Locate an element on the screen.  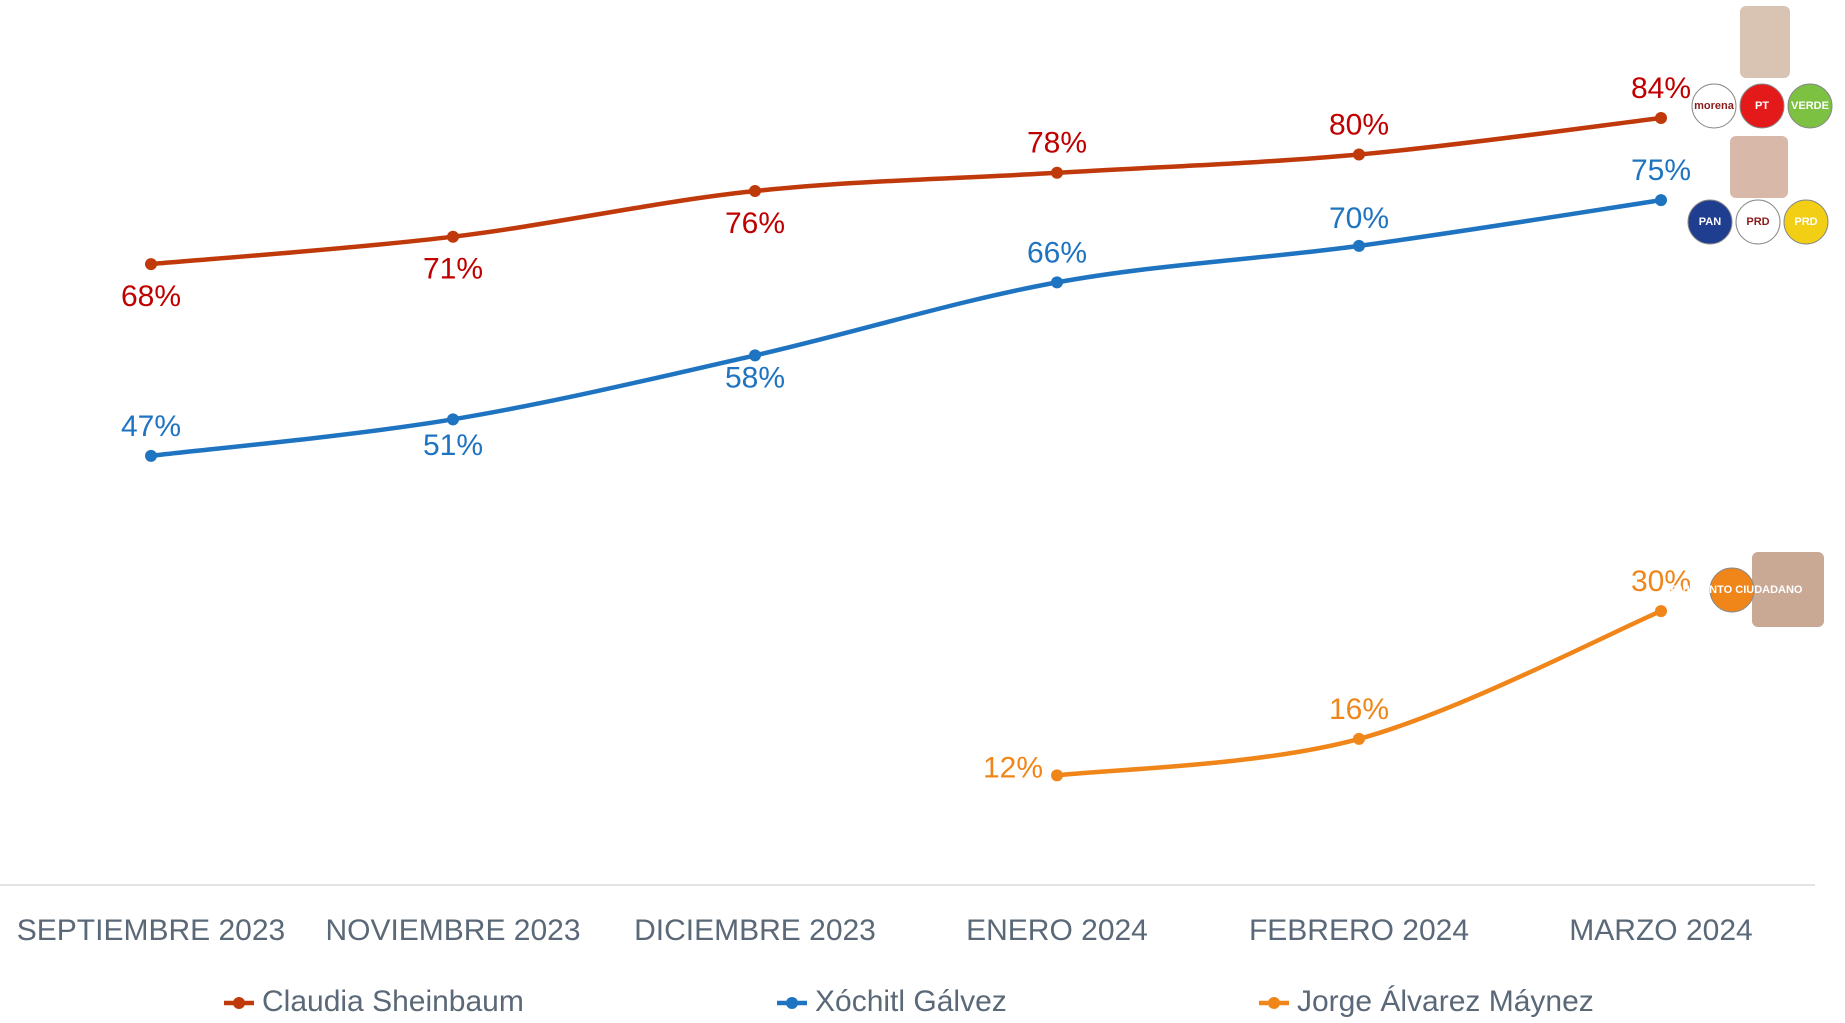
data-label: 66% is located at coordinates (1057, 252).